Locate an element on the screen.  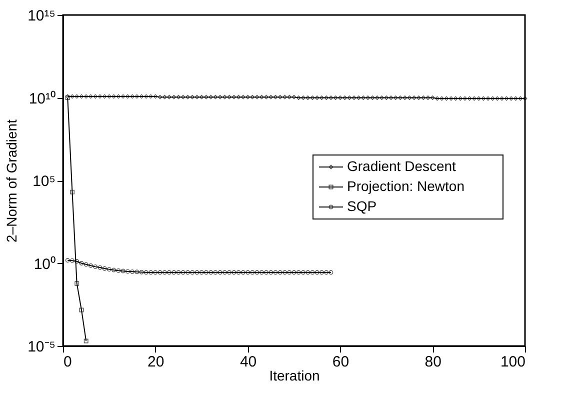
y-tick-label: 10⁰ is located at coordinates (45, 264).